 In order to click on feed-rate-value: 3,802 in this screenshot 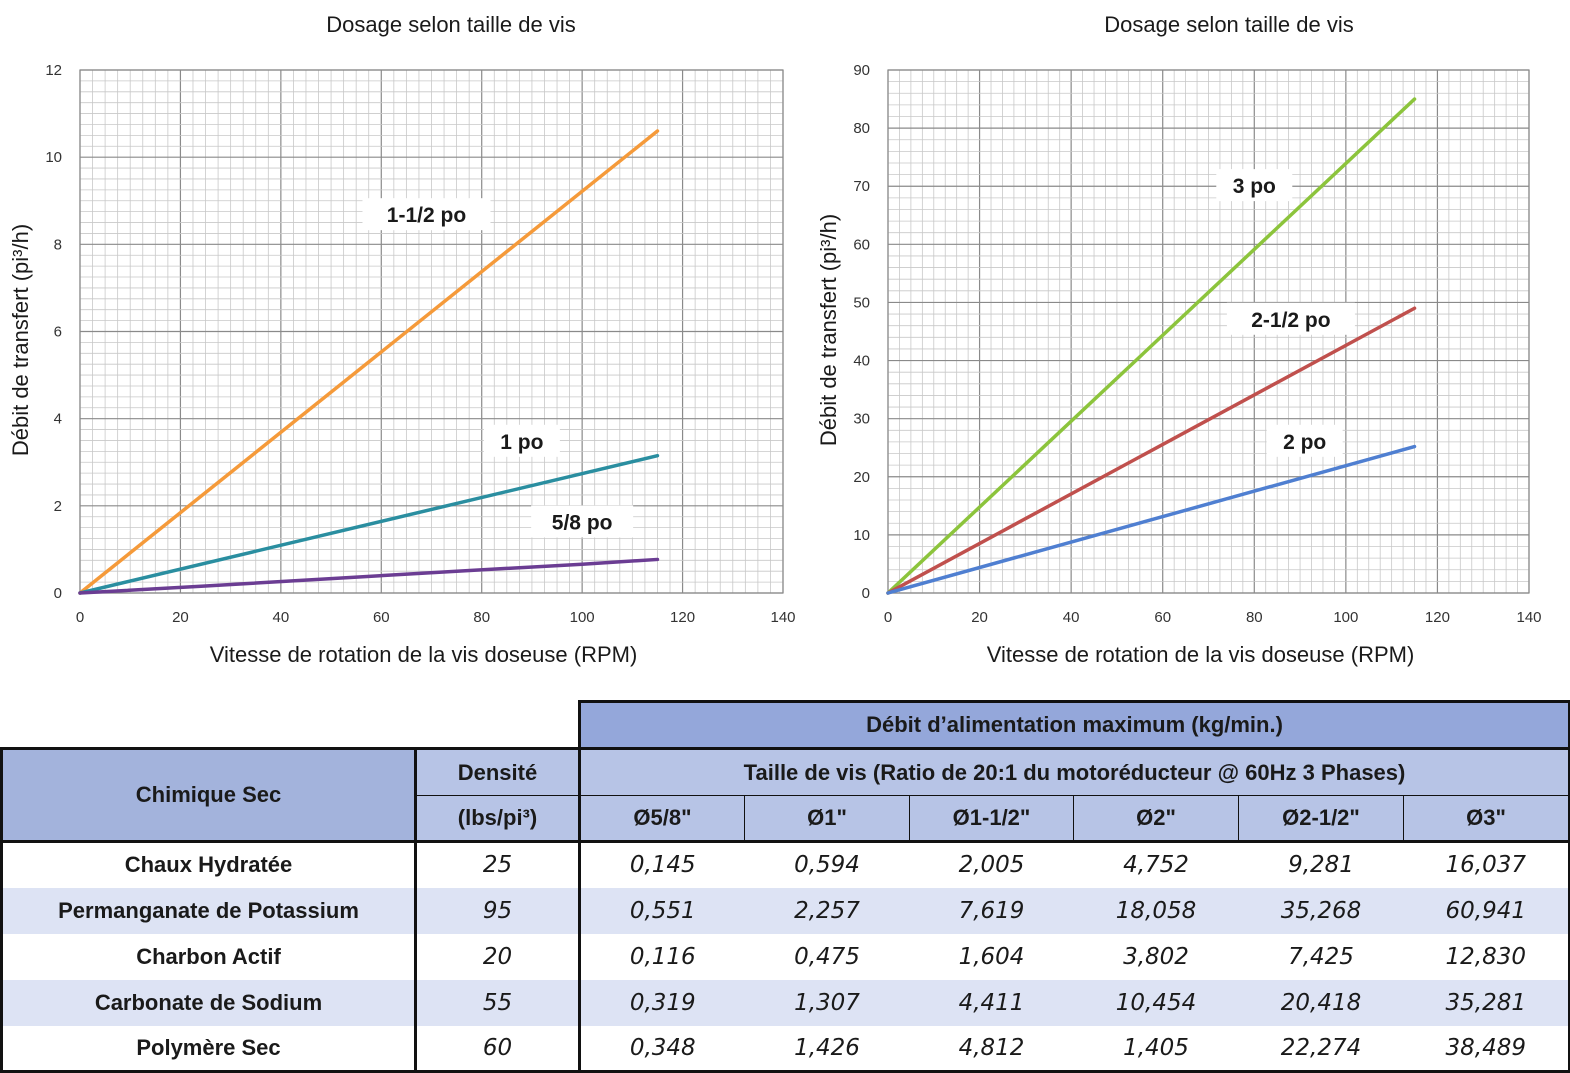, I will do `click(1156, 956)`.